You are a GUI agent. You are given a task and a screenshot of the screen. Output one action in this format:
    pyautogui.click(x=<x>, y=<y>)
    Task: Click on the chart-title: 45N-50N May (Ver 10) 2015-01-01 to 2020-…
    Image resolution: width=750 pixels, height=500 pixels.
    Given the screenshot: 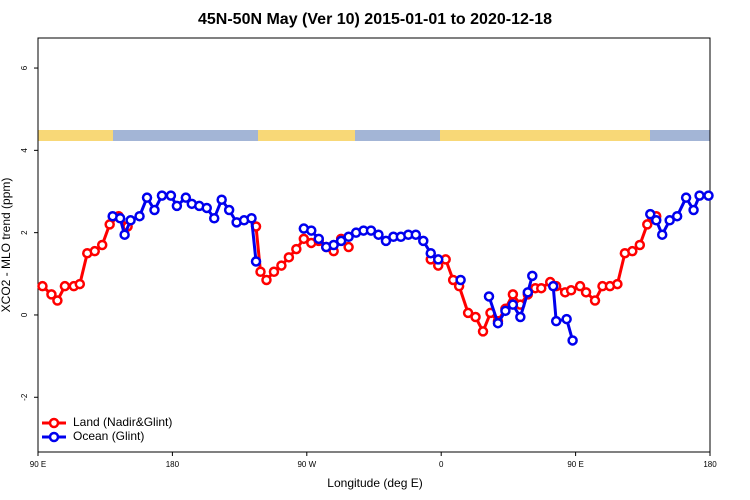 What is the action you would take?
    pyautogui.click(x=375, y=19)
    